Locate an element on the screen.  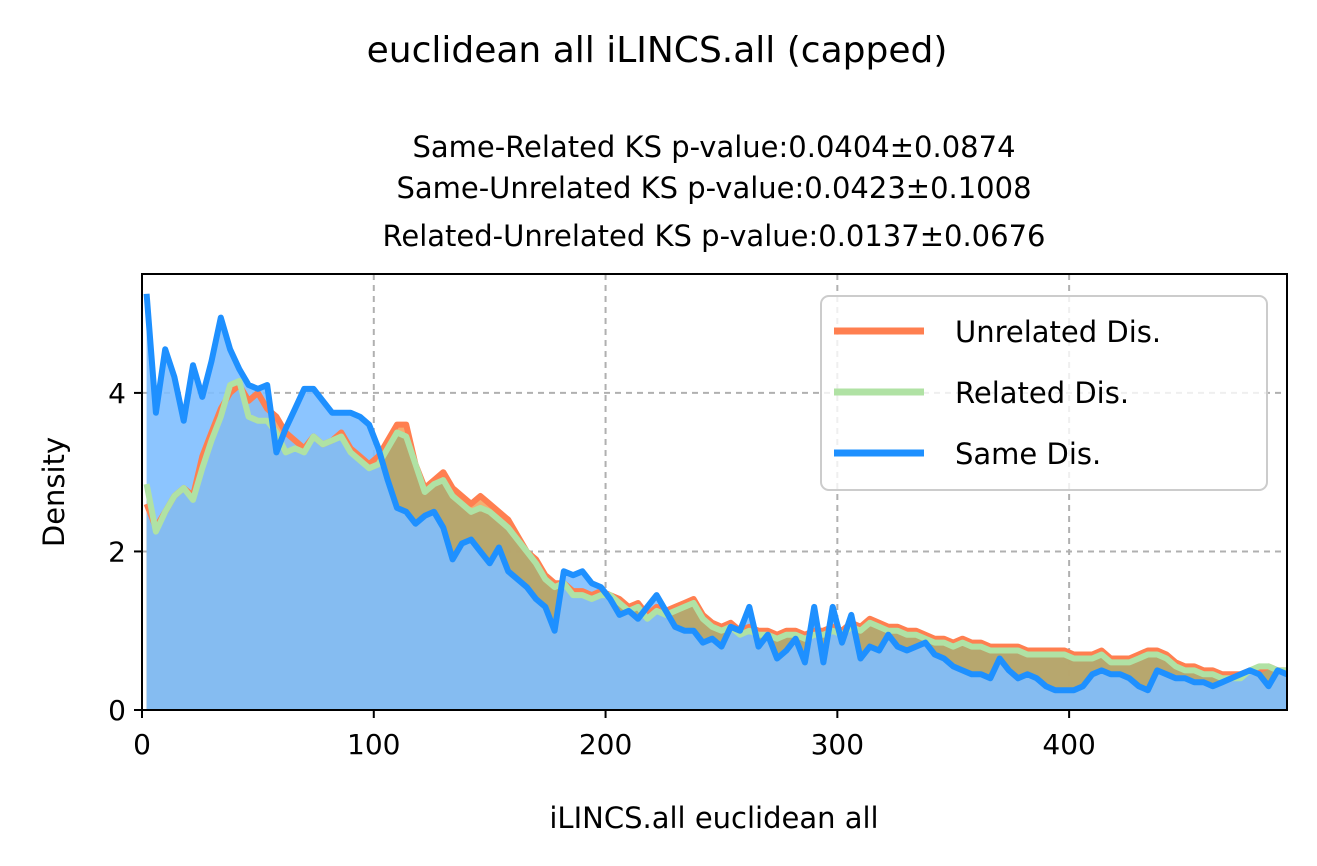
legend-label-related: Related Dis. is located at coordinates (1042, 393).